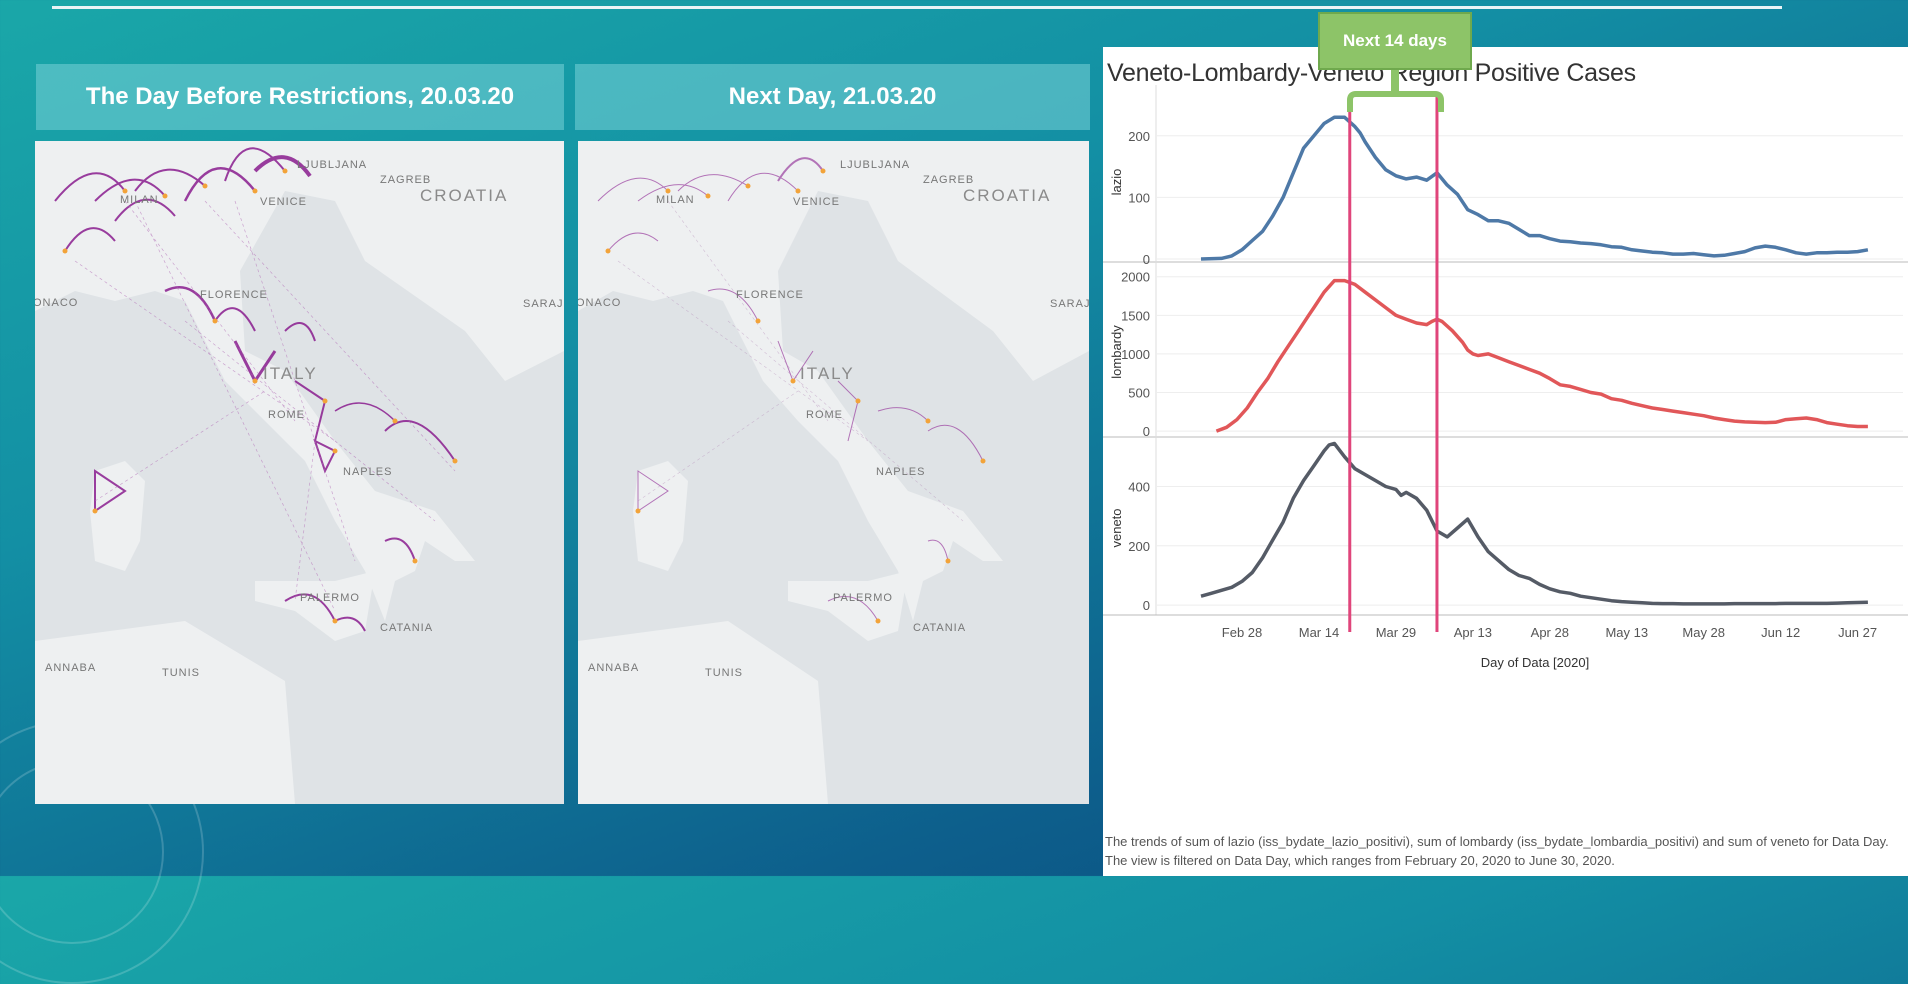 This screenshot has height=984, width=1908. I want to click on country-italy-right: ITALY, so click(827, 373).